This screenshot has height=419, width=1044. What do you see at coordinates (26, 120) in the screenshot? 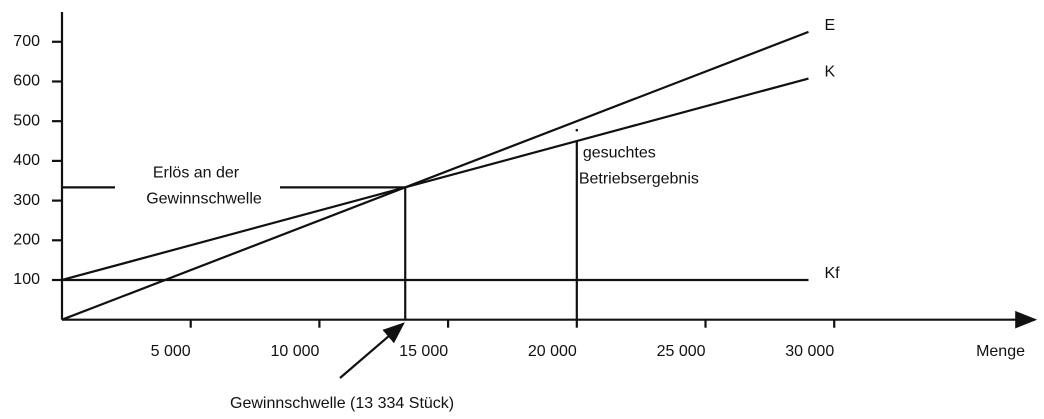
I see `y-tick-label: 500` at bounding box center [26, 120].